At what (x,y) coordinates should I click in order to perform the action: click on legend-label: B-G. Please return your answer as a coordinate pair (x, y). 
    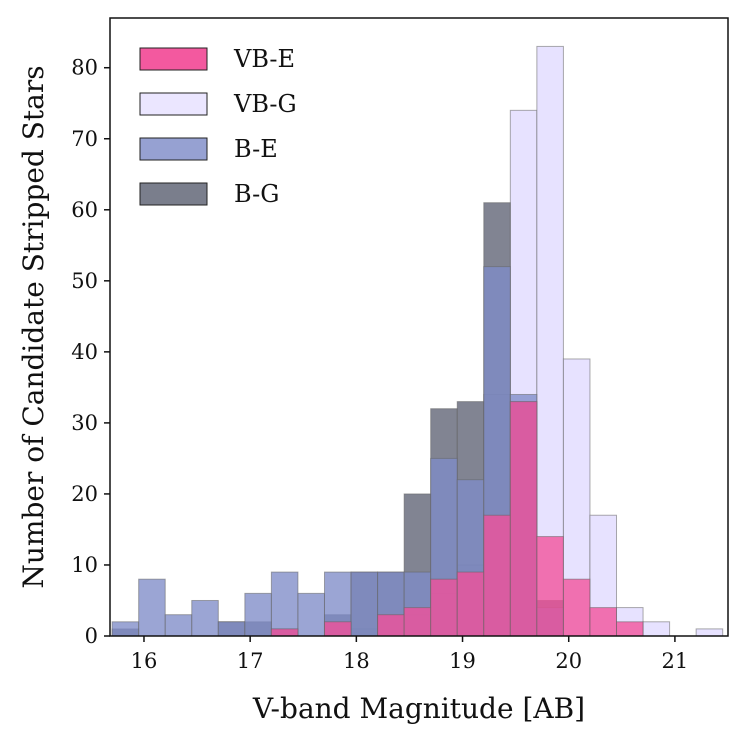
    Looking at the image, I should click on (256, 194).